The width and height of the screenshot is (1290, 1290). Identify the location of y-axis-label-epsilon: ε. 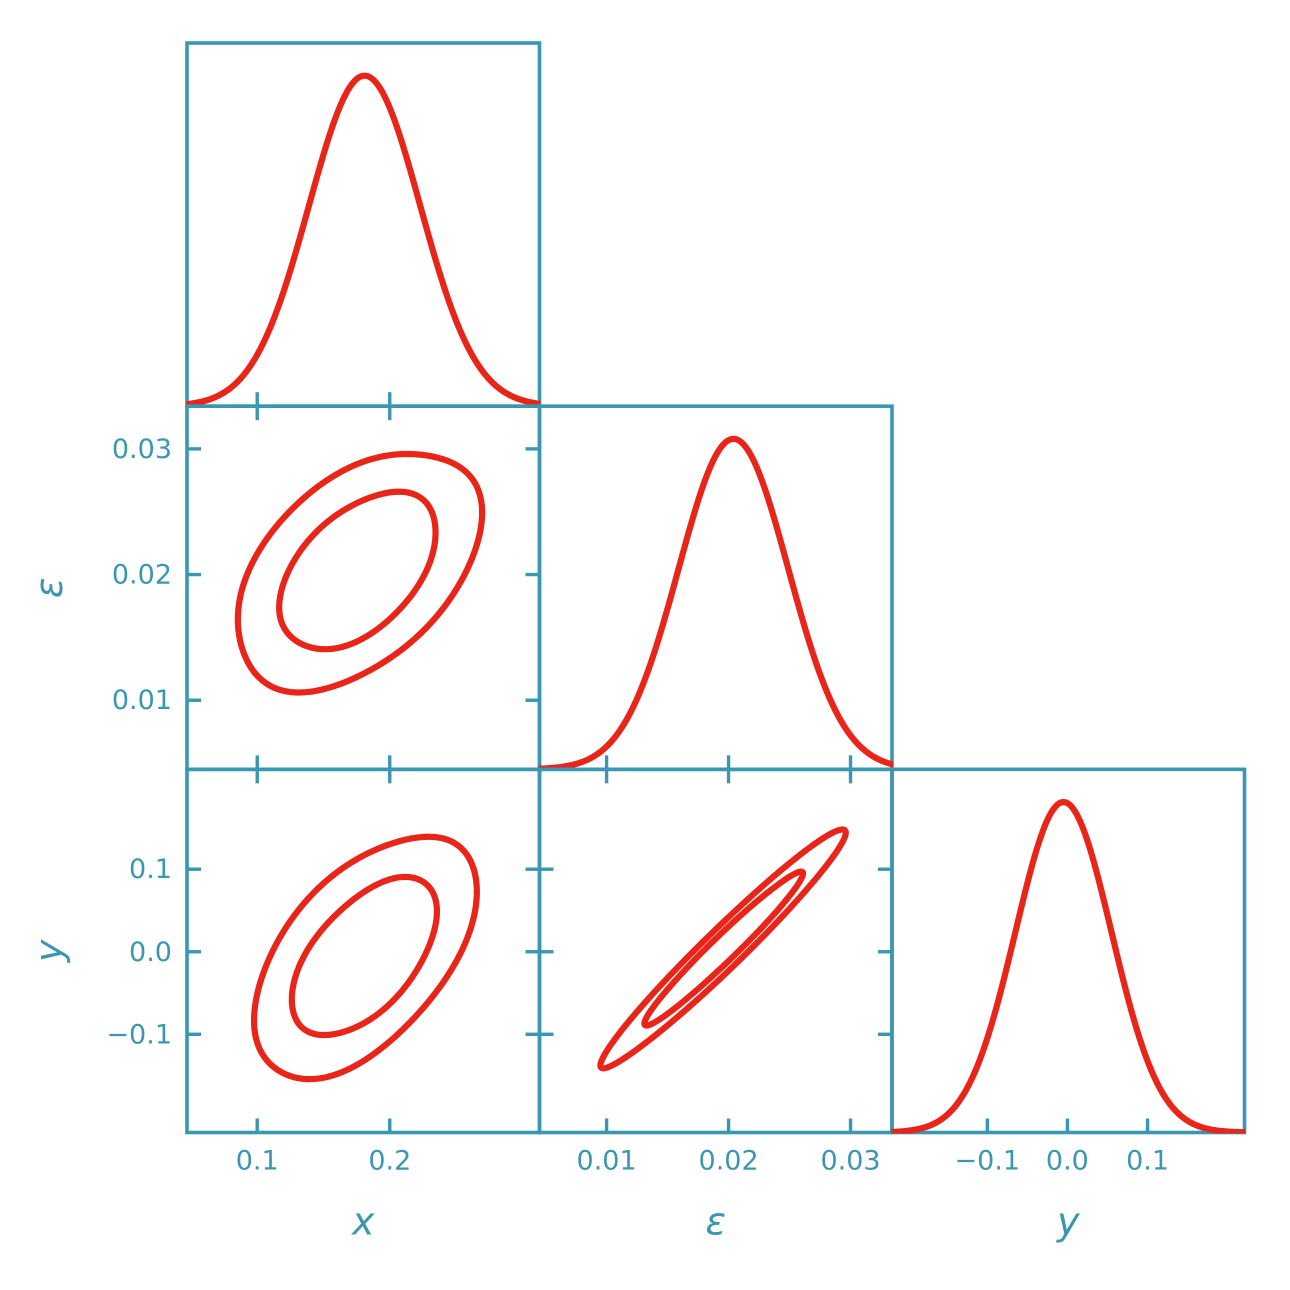
(49, 588).